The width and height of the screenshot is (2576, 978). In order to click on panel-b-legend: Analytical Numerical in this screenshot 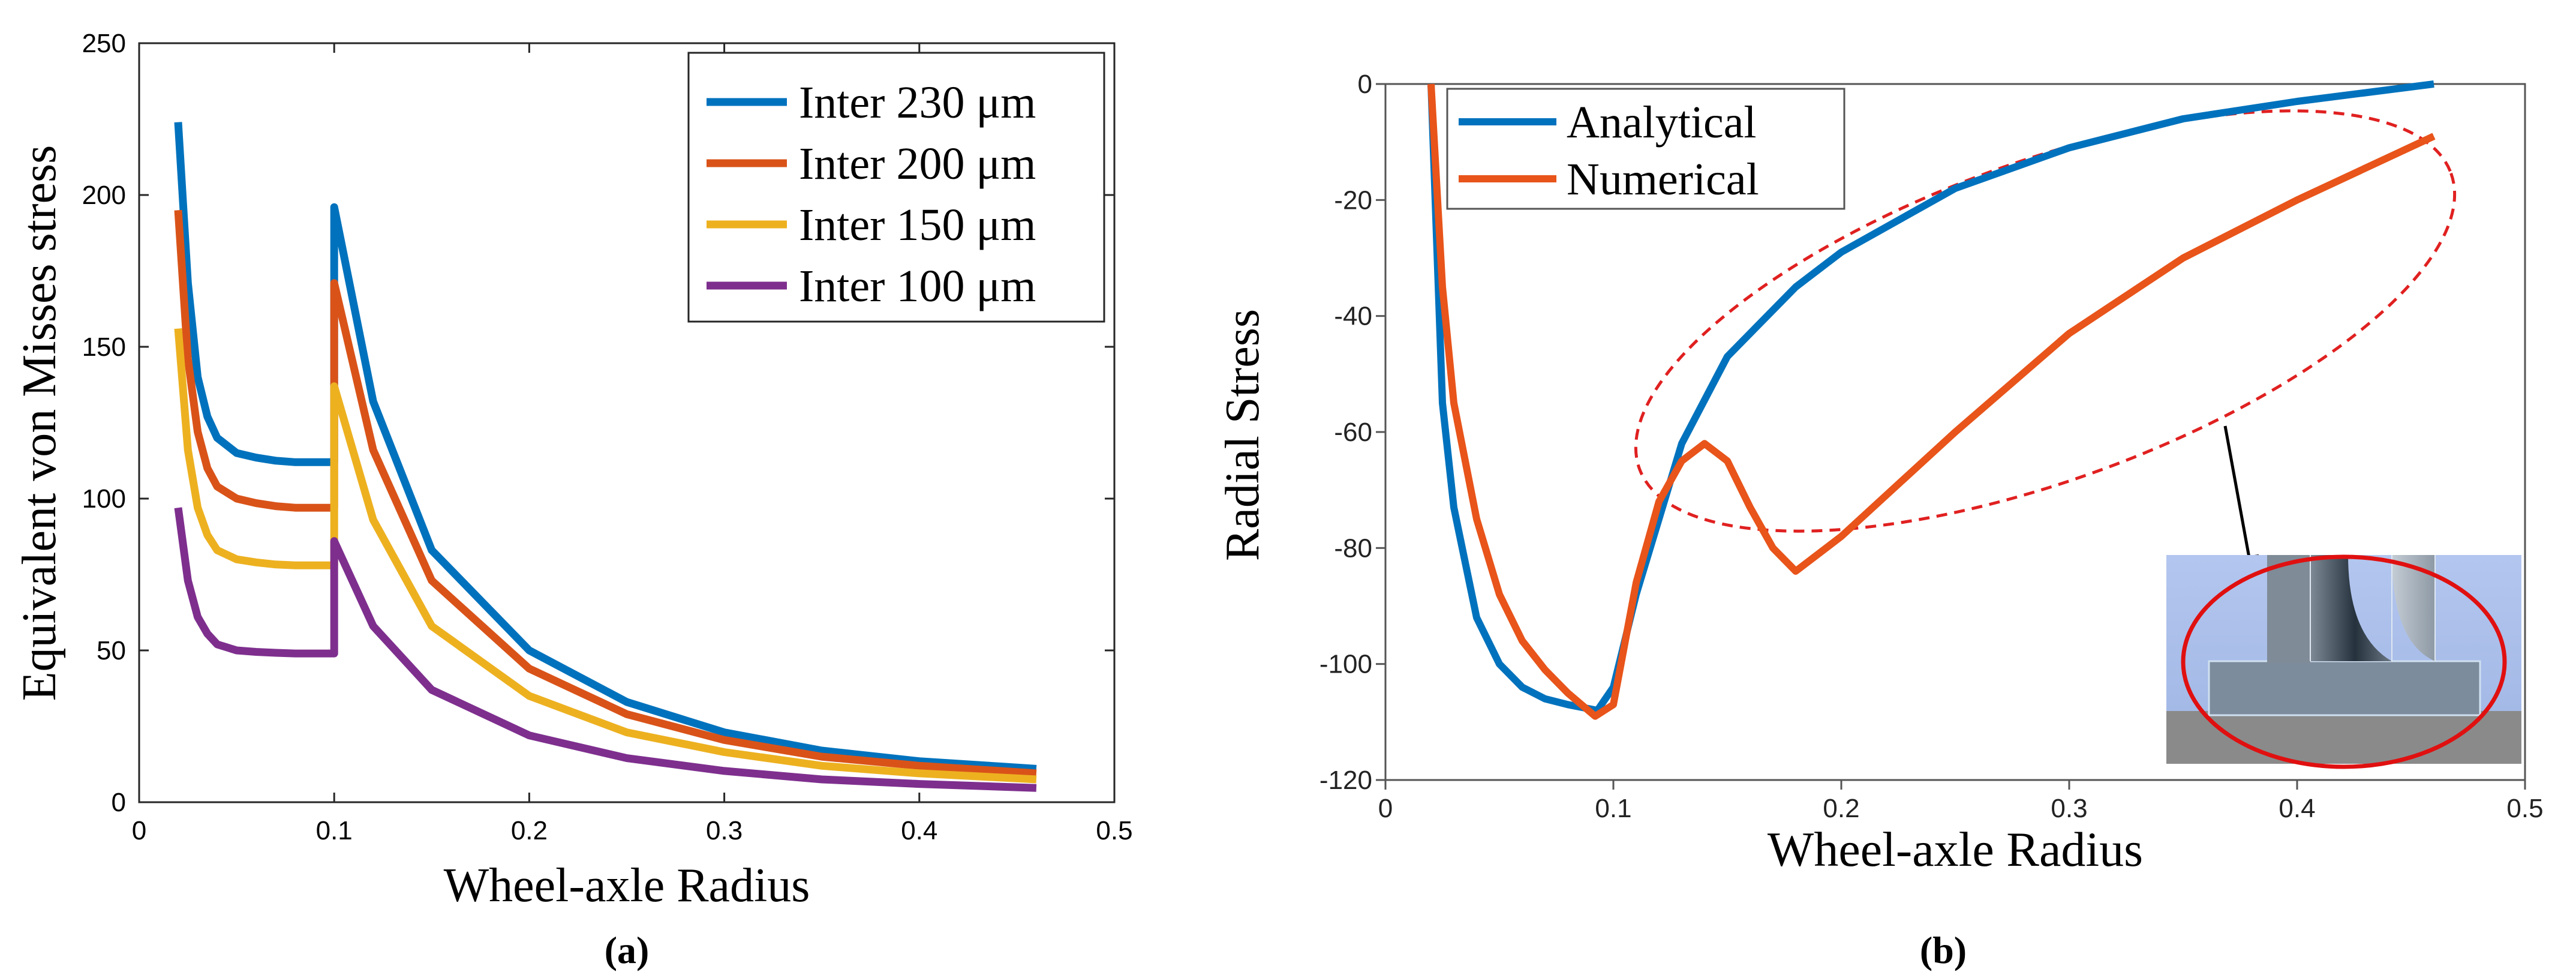, I will do `click(1646, 149)`.